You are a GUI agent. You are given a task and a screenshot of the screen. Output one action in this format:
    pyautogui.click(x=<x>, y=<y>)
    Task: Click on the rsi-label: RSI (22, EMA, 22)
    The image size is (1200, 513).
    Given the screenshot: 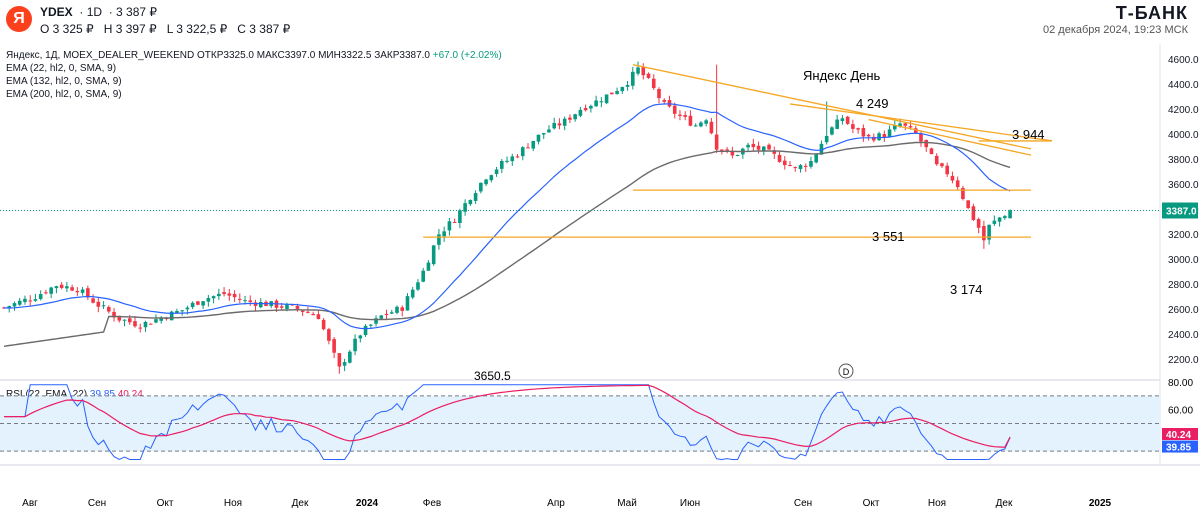 What is the action you would take?
    pyautogui.click(x=47, y=394)
    